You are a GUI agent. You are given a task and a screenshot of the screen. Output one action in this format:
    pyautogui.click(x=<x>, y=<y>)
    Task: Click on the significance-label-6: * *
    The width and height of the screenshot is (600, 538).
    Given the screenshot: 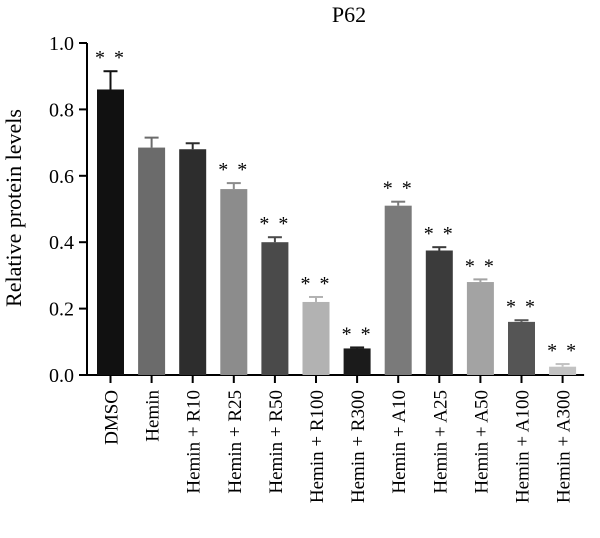 What is the action you would take?
    pyautogui.click(x=357, y=334)
    